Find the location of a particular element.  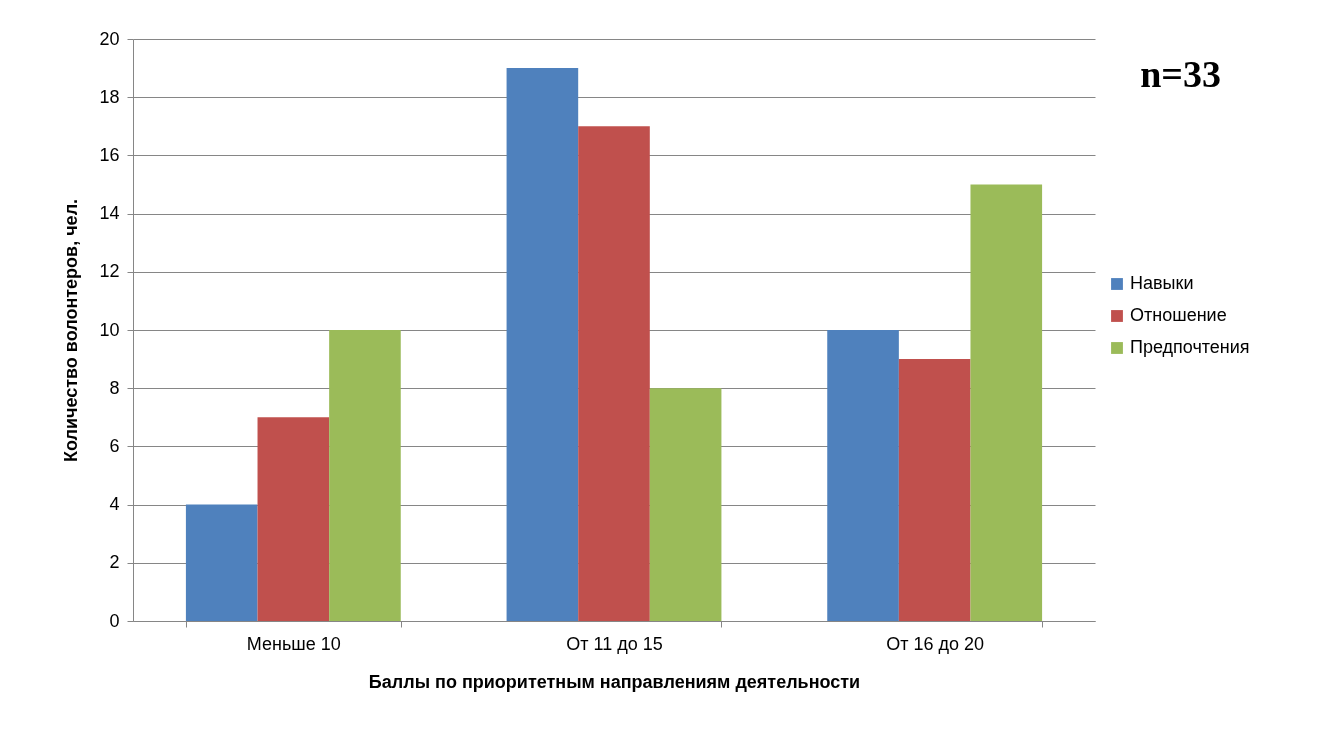

legend-label: Предпочтения is located at coordinates (1190, 347).